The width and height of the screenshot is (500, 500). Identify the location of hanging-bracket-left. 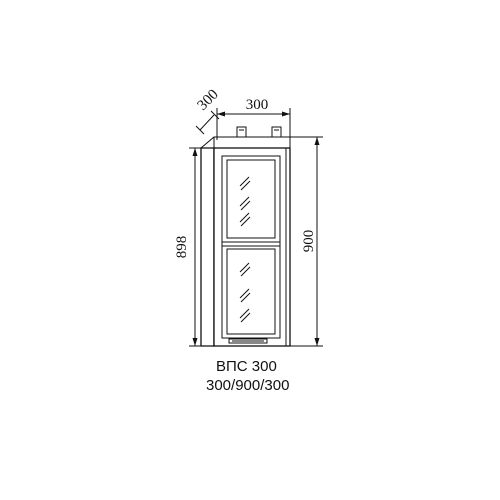
(241, 132).